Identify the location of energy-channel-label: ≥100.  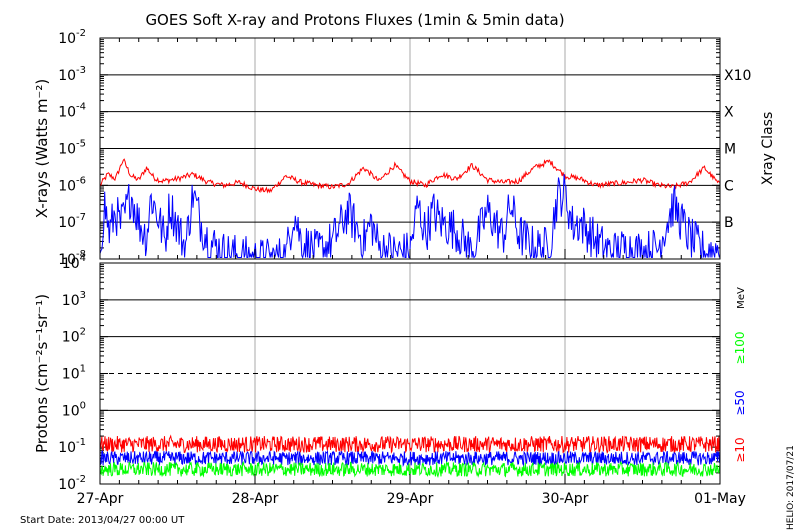
(740, 348).